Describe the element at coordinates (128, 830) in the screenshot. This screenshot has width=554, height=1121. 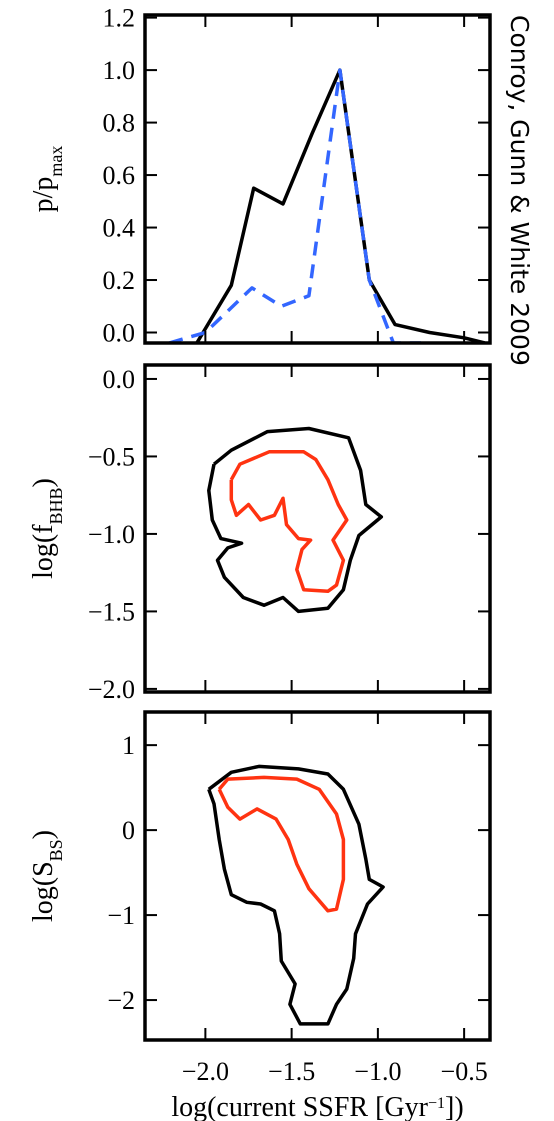
I see `y-tick-label: 0` at that location.